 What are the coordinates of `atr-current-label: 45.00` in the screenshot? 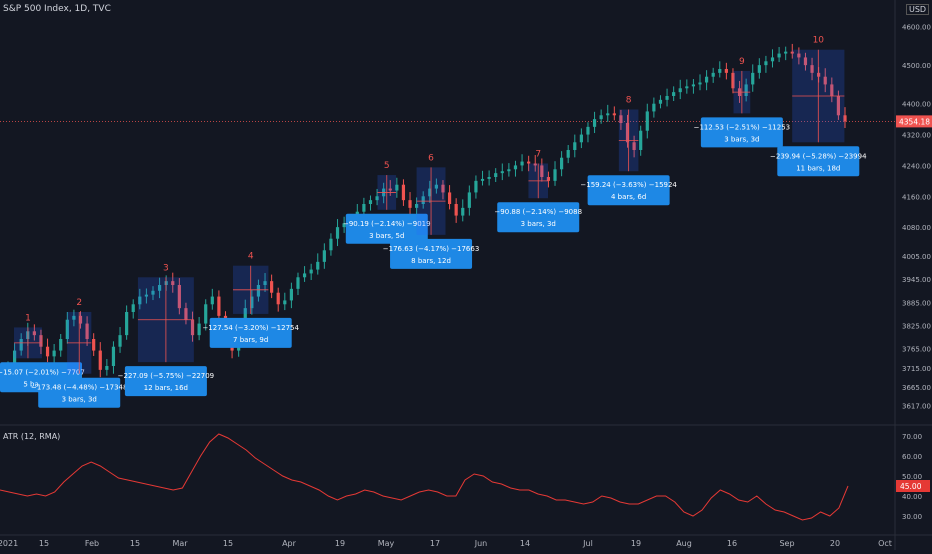 It's located at (911, 486).